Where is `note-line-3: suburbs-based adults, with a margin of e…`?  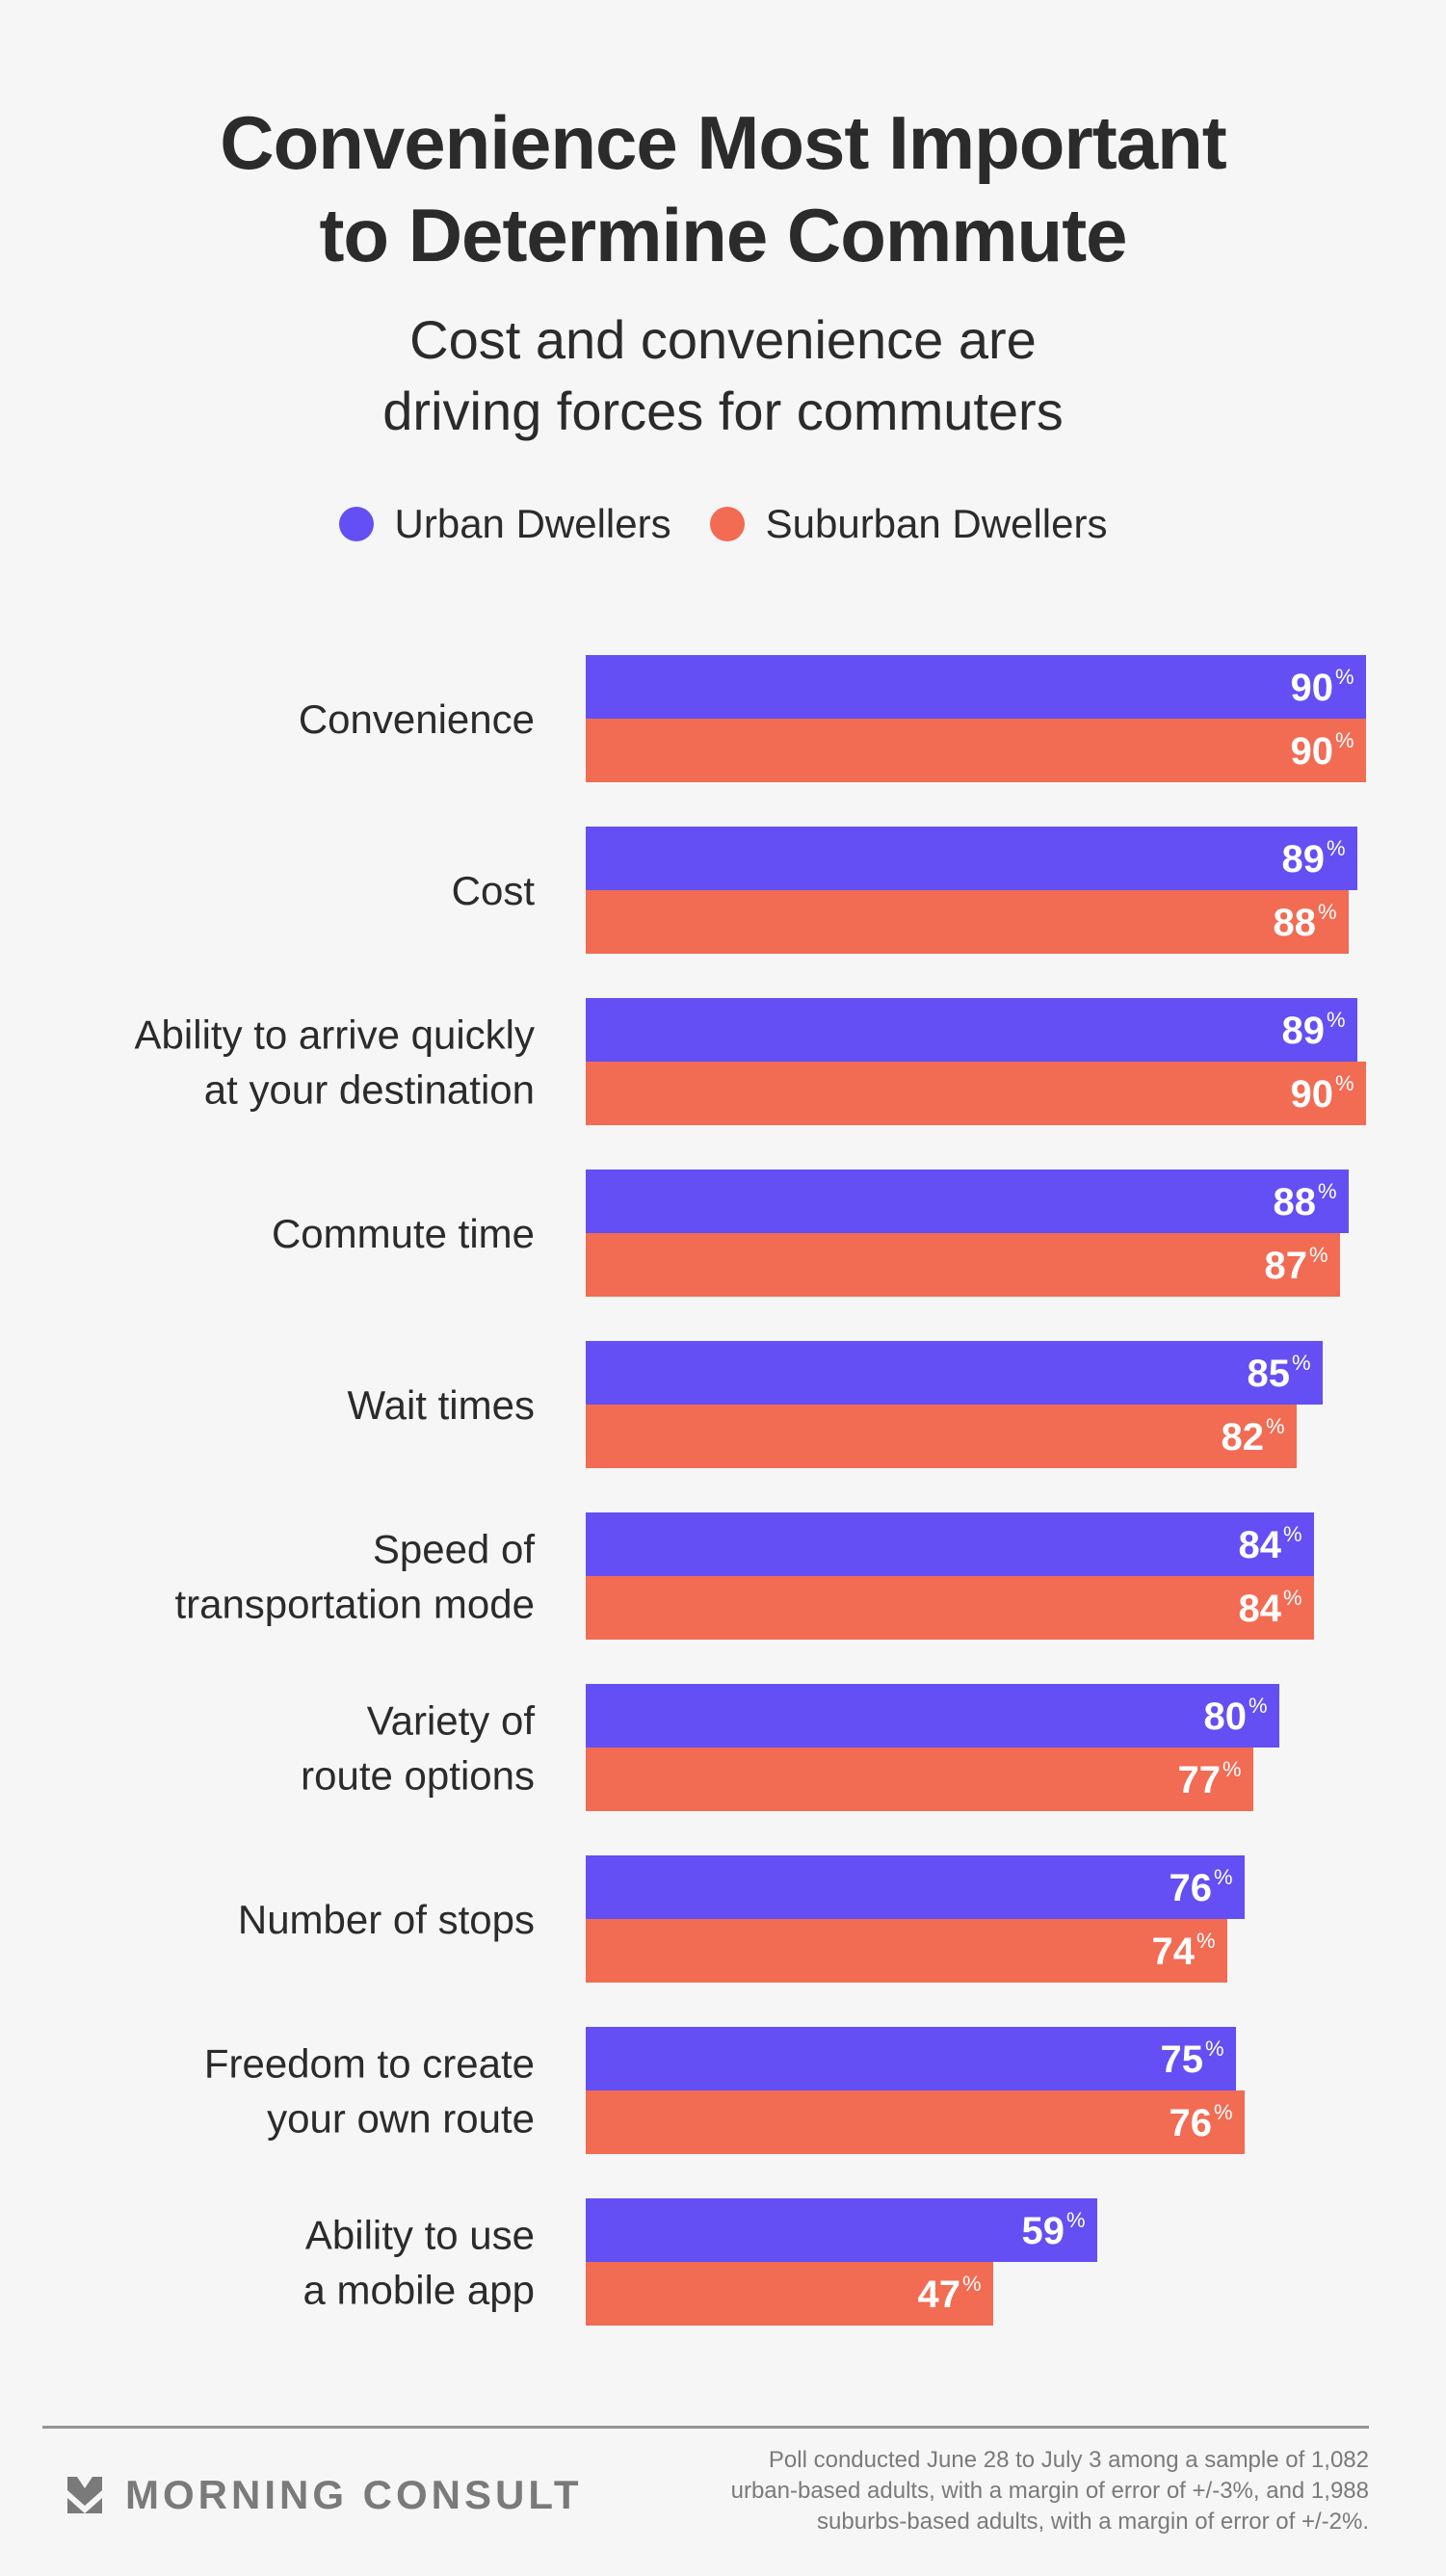 note-line-3: suburbs-based adults, with a margin of e… is located at coordinates (1093, 2522).